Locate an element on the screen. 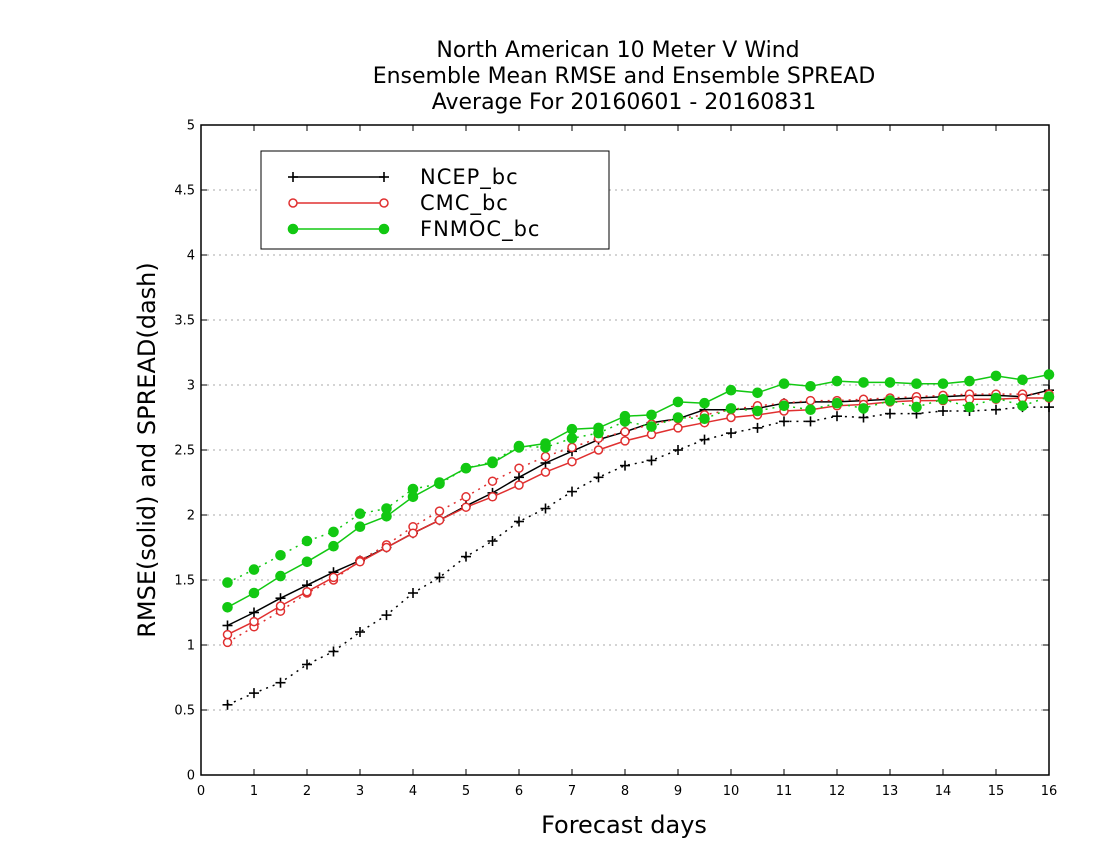 Image resolution: width=1100 pixels, height=850 pixels. x-tick-label-0: 0 is located at coordinates (201, 791).